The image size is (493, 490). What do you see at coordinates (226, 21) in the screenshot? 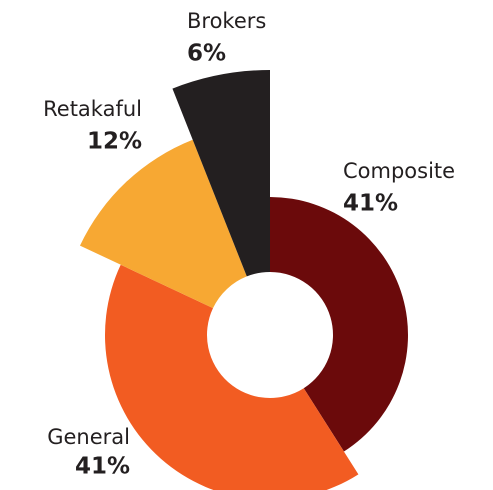
I see `segment-label: Brokers` at bounding box center [226, 21].